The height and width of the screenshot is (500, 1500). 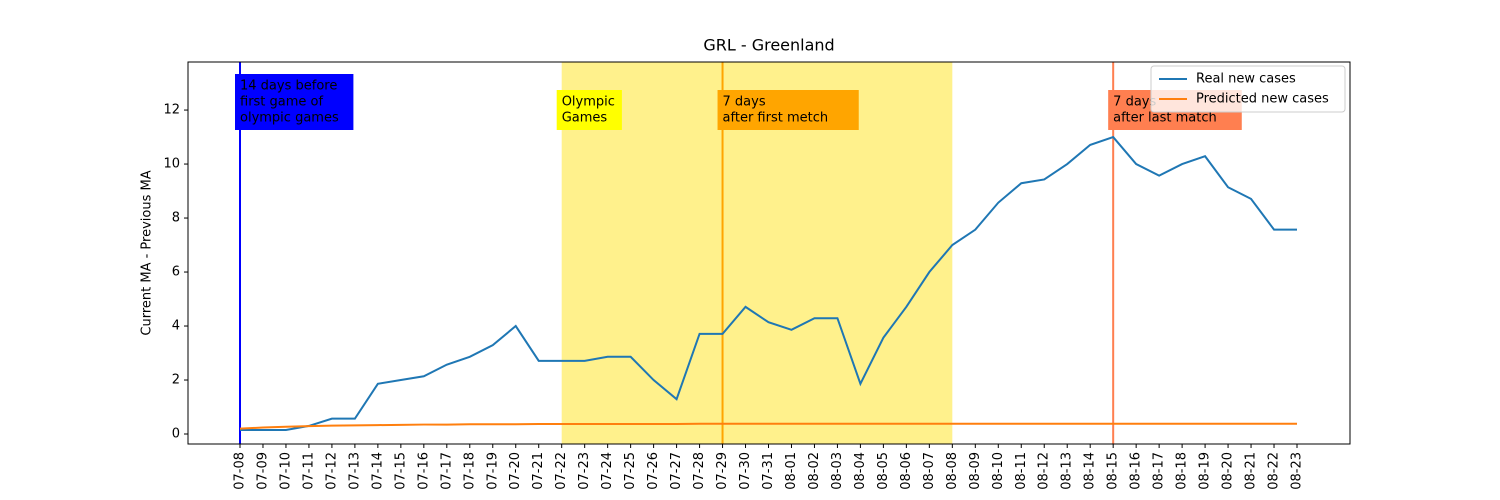 What do you see at coordinates (176, 380) in the screenshot?
I see `y-tick-label: 2` at bounding box center [176, 380].